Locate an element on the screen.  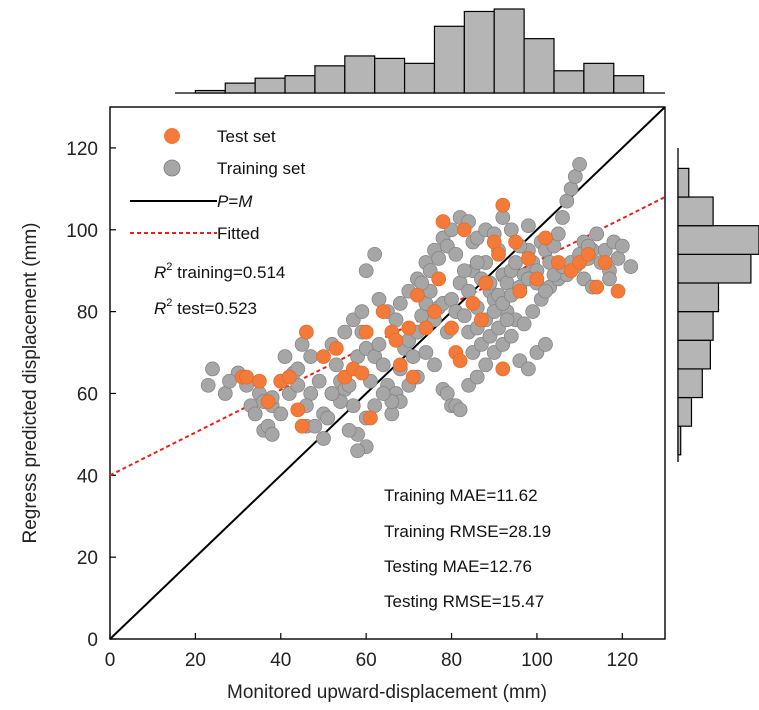
legend: Test set Training set P=M Fitted is located at coordinates (217, 185).